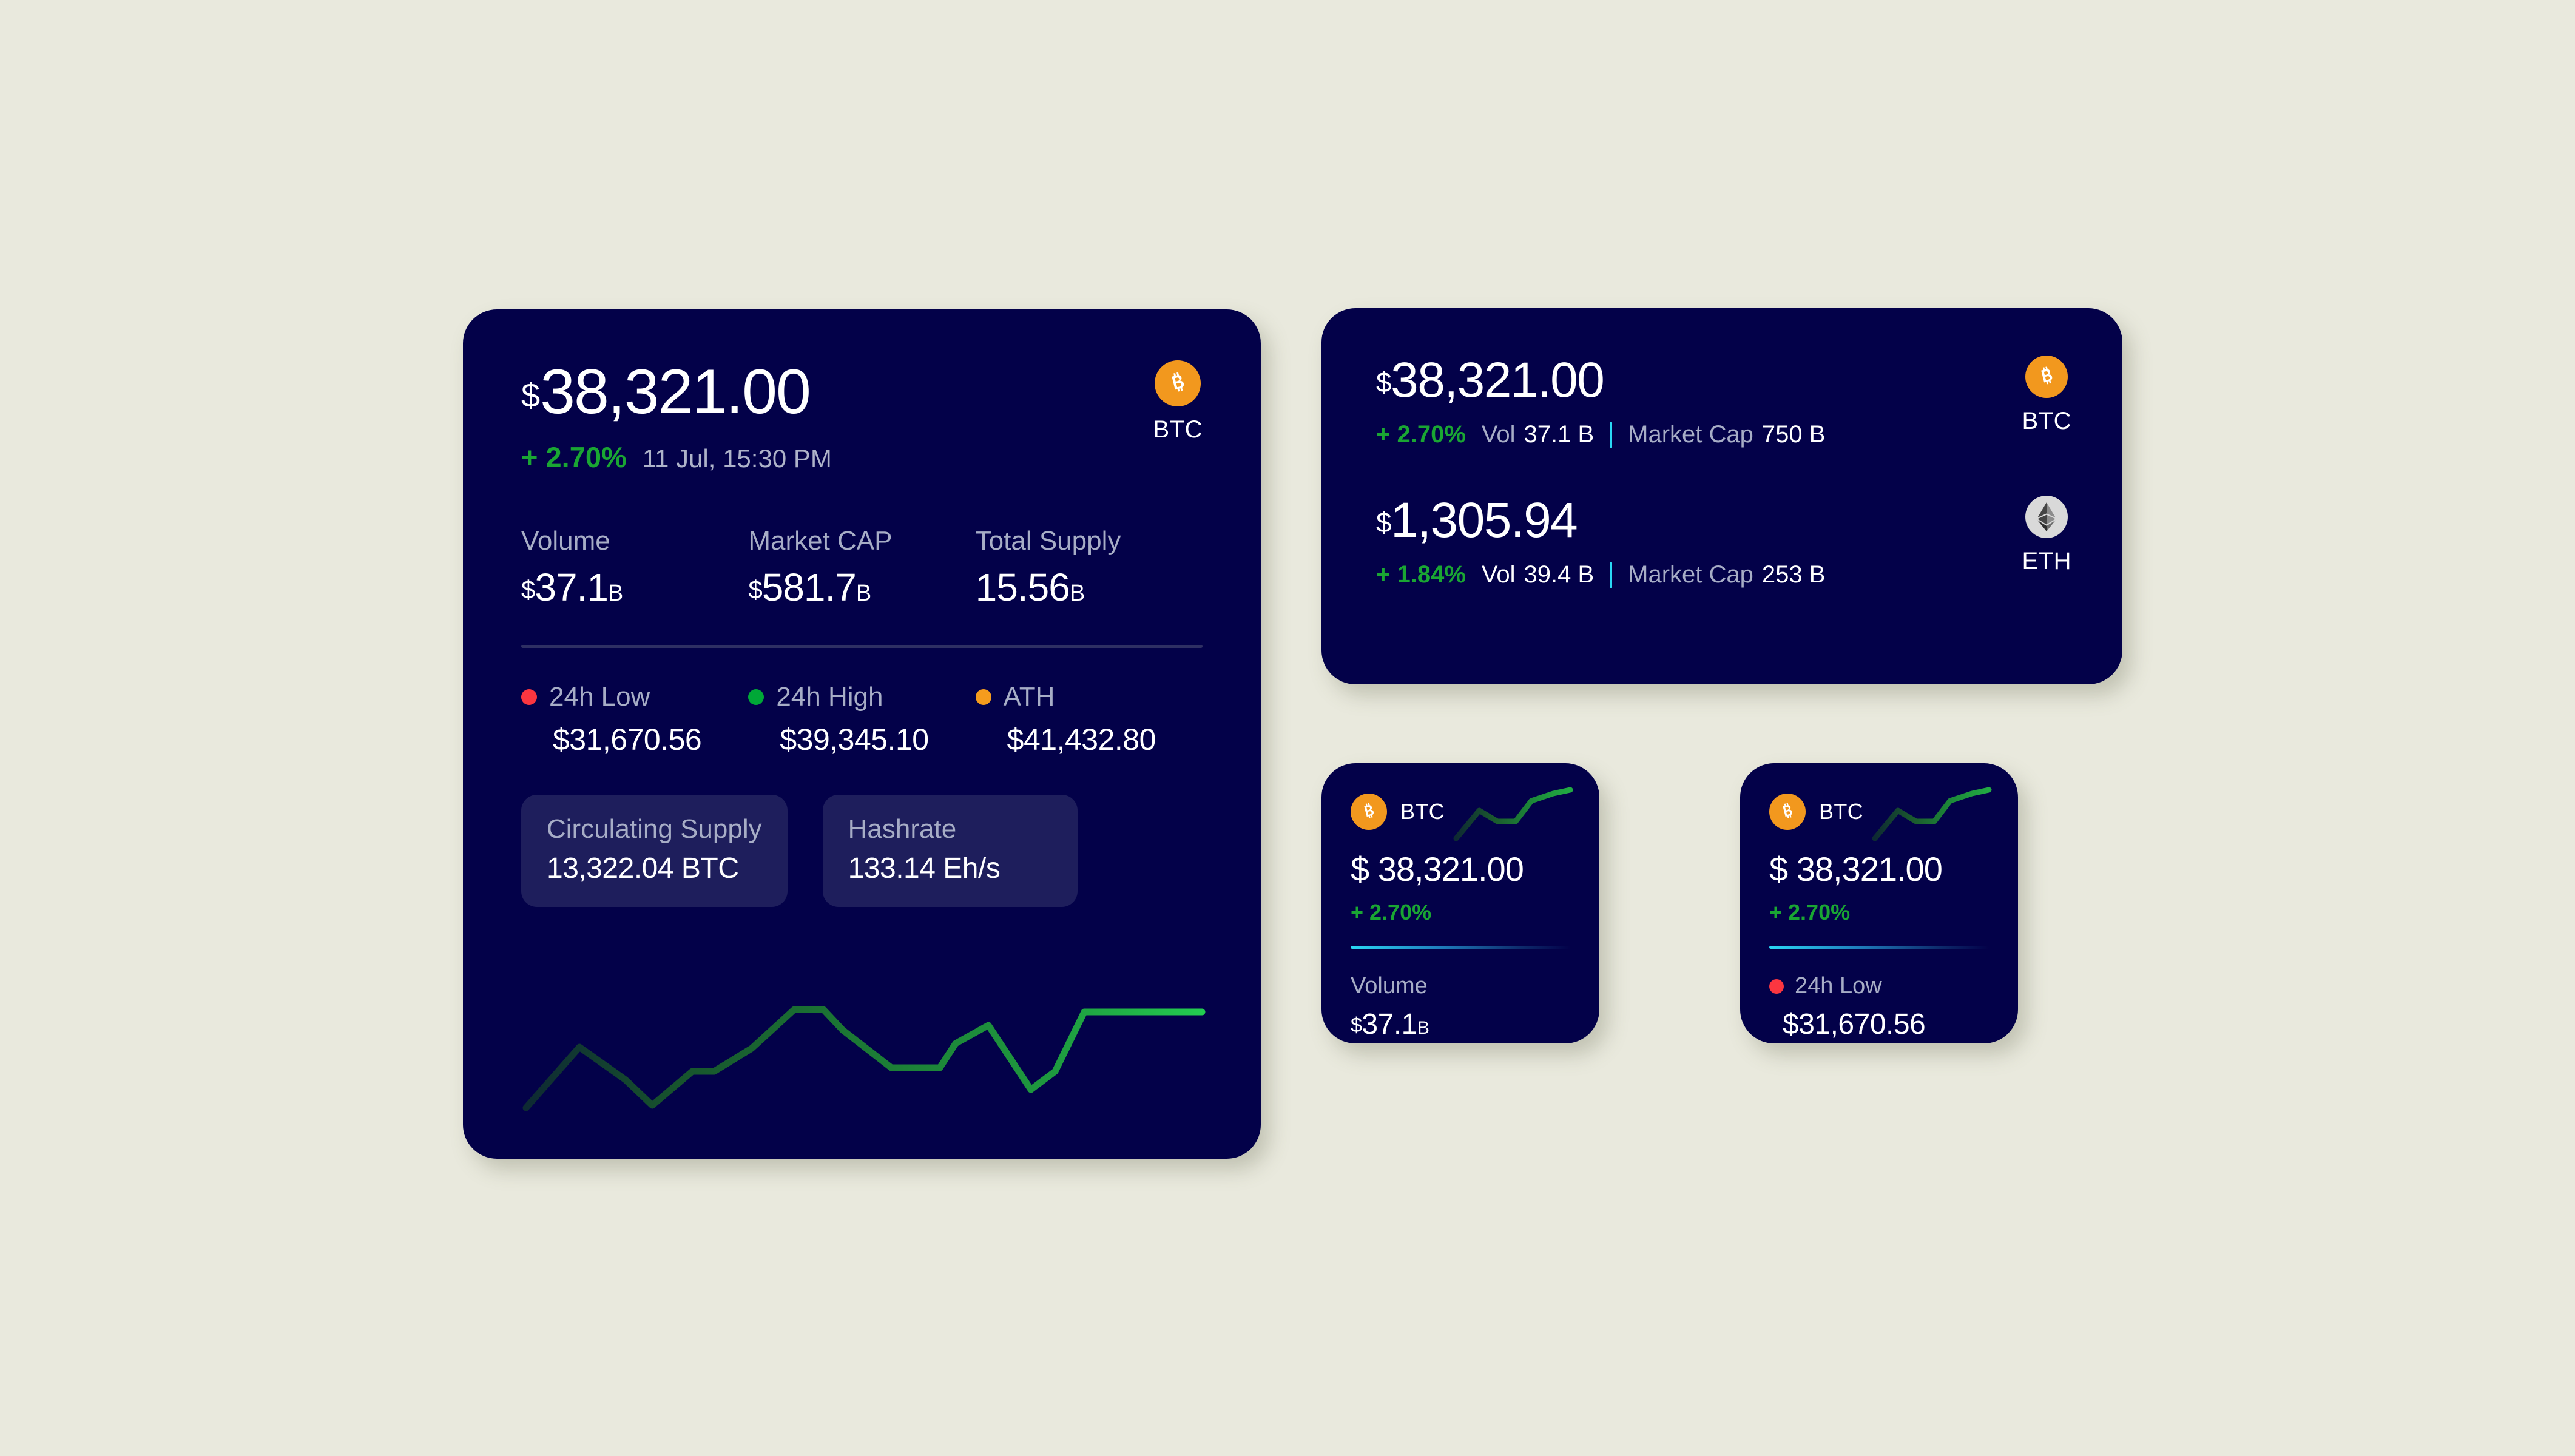 This screenshot has height=1456, width=2575. Describe the element at coordinates (634, 587) in the screenshot. I see `stat-value: $37.1B` at that location.